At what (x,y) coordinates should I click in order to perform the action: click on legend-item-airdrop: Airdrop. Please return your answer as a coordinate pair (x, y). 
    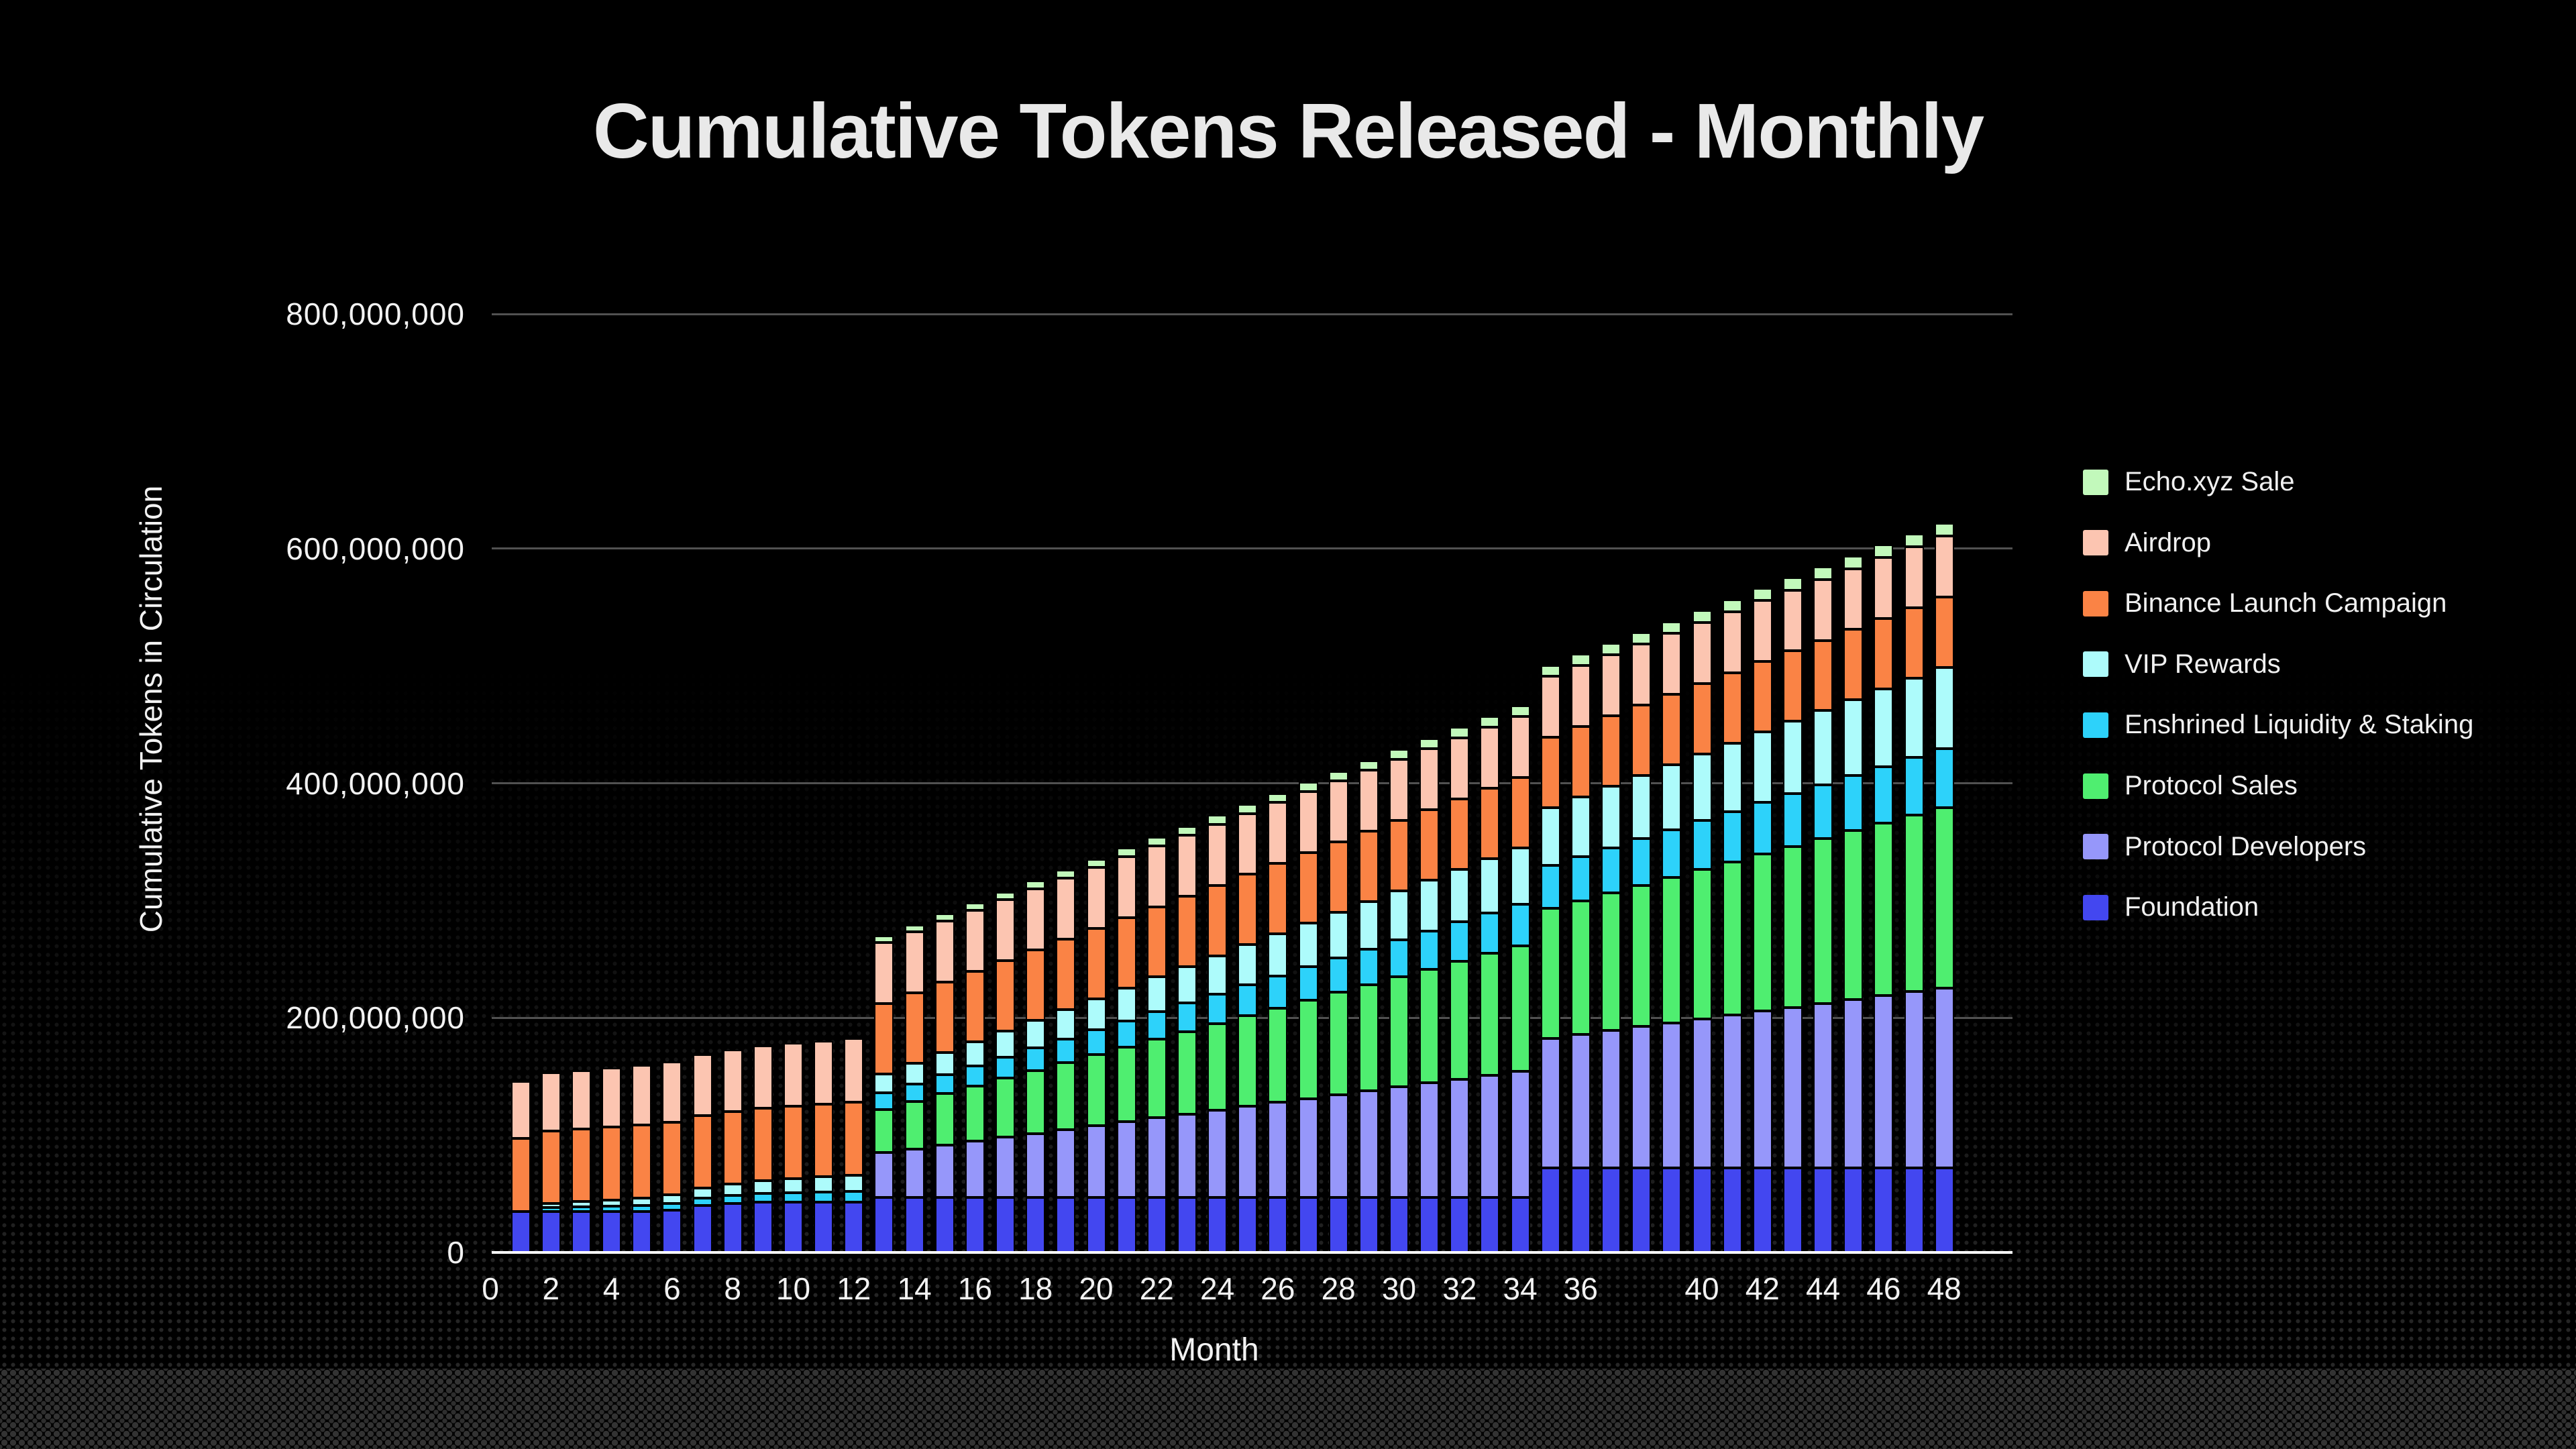
    Looking at the image, I should click on (2147, 543).